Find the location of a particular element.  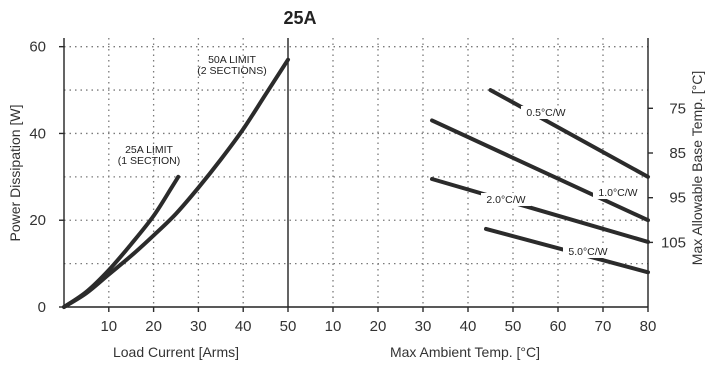

chart-title: 25A is located at coordinates (299, 18).